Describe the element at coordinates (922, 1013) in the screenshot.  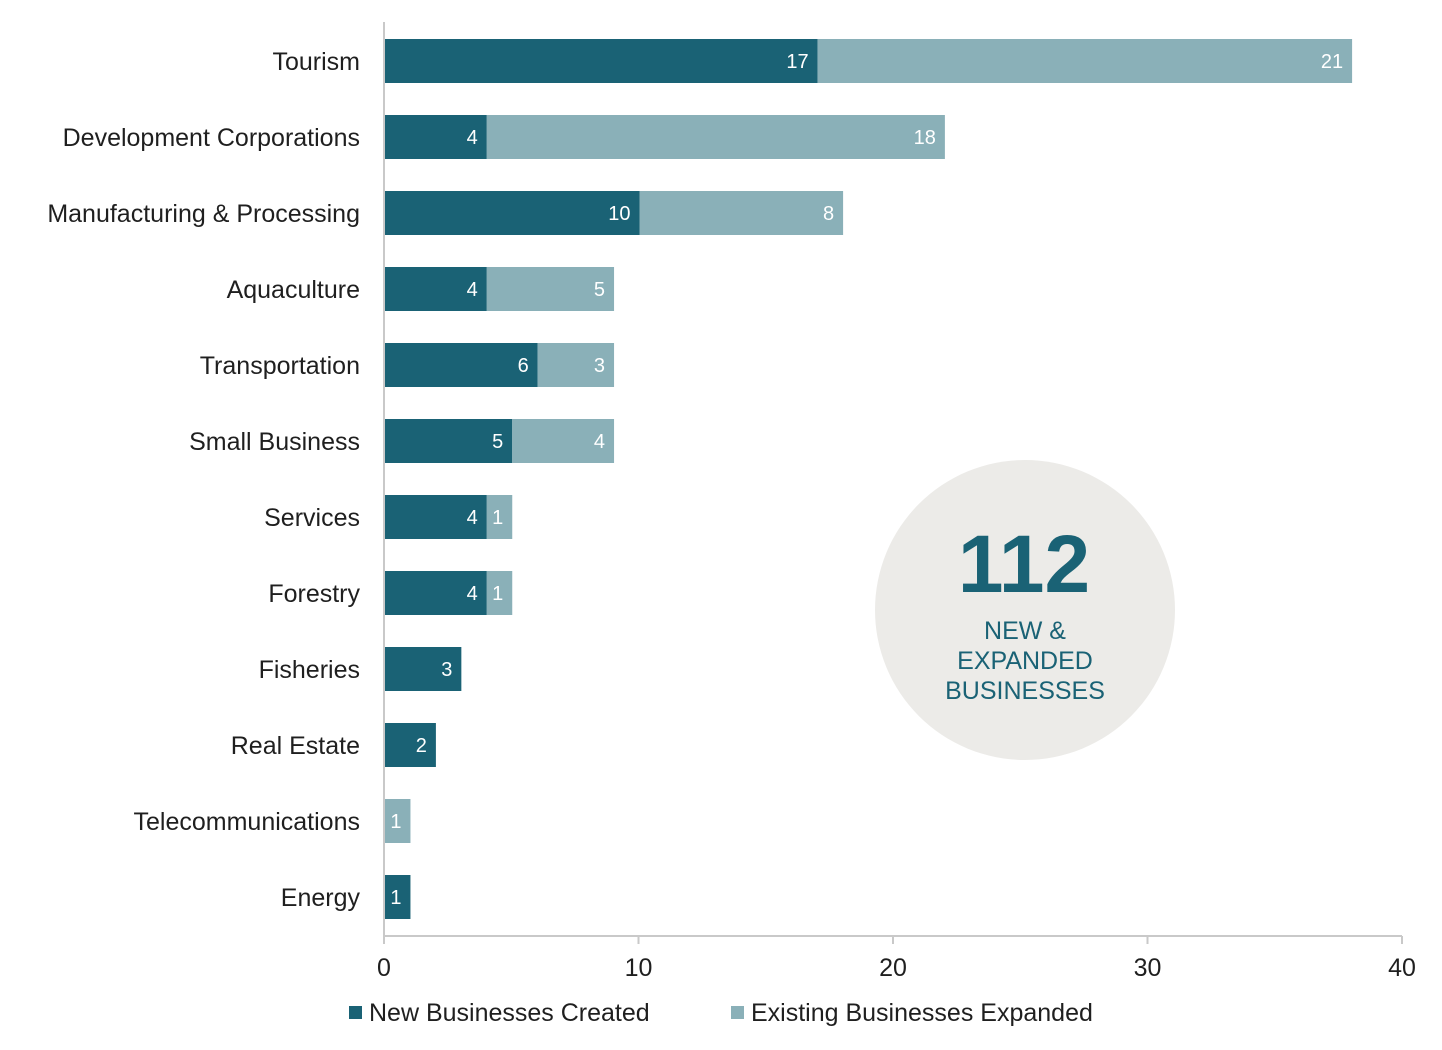
I see `legend-label-existing: Existing Businesses Expanded` at that location.